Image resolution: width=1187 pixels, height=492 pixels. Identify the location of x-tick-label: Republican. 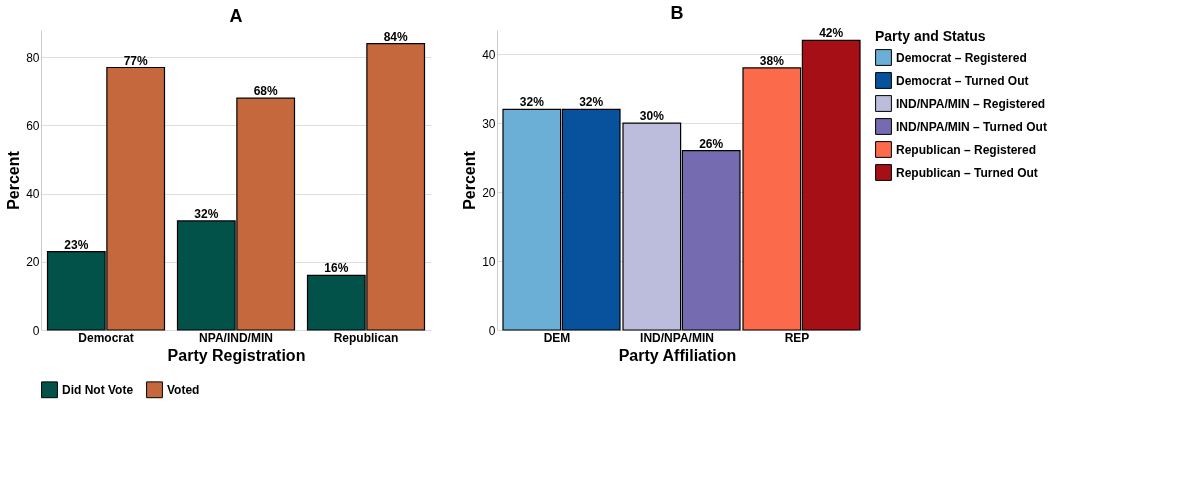
(366, 337).